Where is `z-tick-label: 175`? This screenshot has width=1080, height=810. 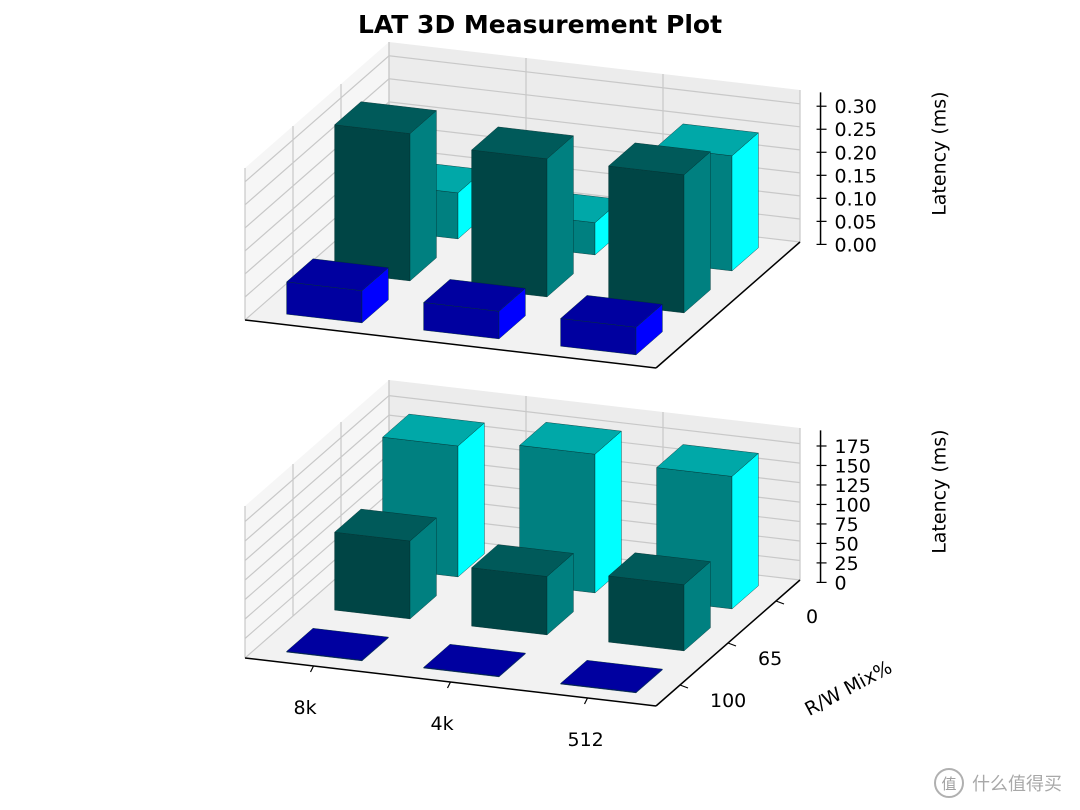 z-tick-label: 175 is located at coordinates (853, 447).